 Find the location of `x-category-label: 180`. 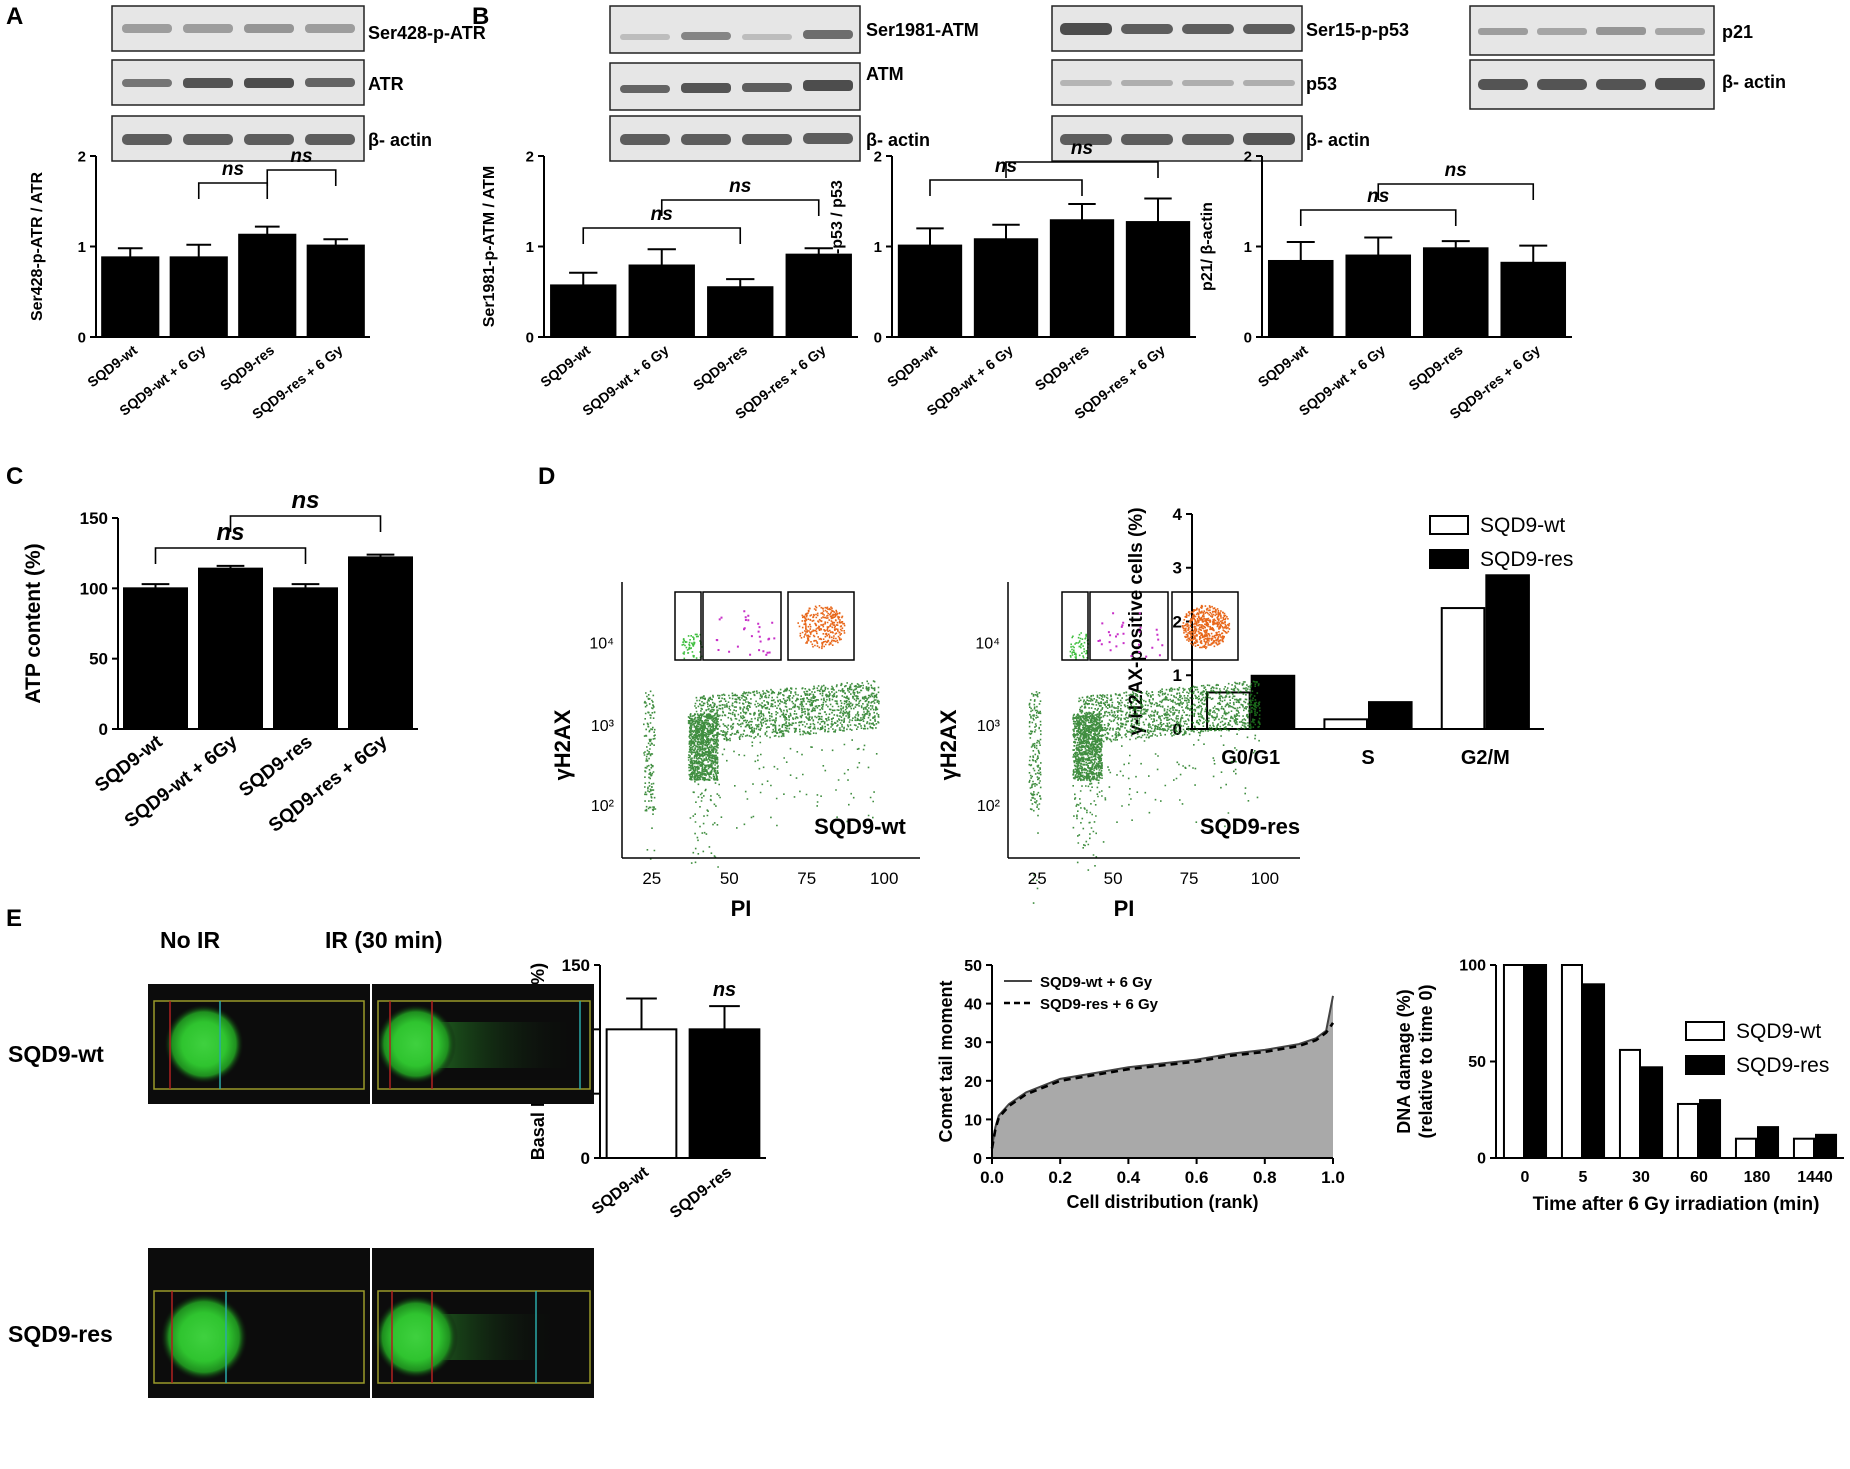

x-category-label: 180 is located at coordinates (1757, 1177).